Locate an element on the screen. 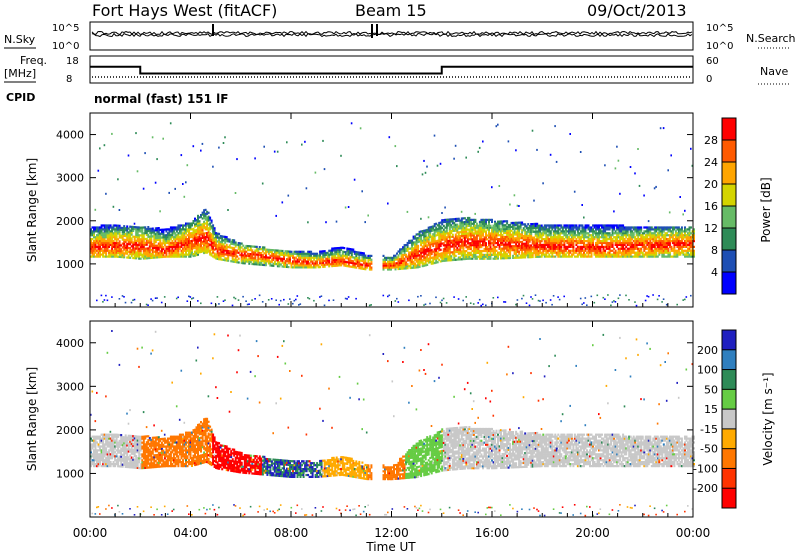 The height and width of the screenshot is (554, 800). nsky-label: N.Sky is located at coordinates (20, 39).